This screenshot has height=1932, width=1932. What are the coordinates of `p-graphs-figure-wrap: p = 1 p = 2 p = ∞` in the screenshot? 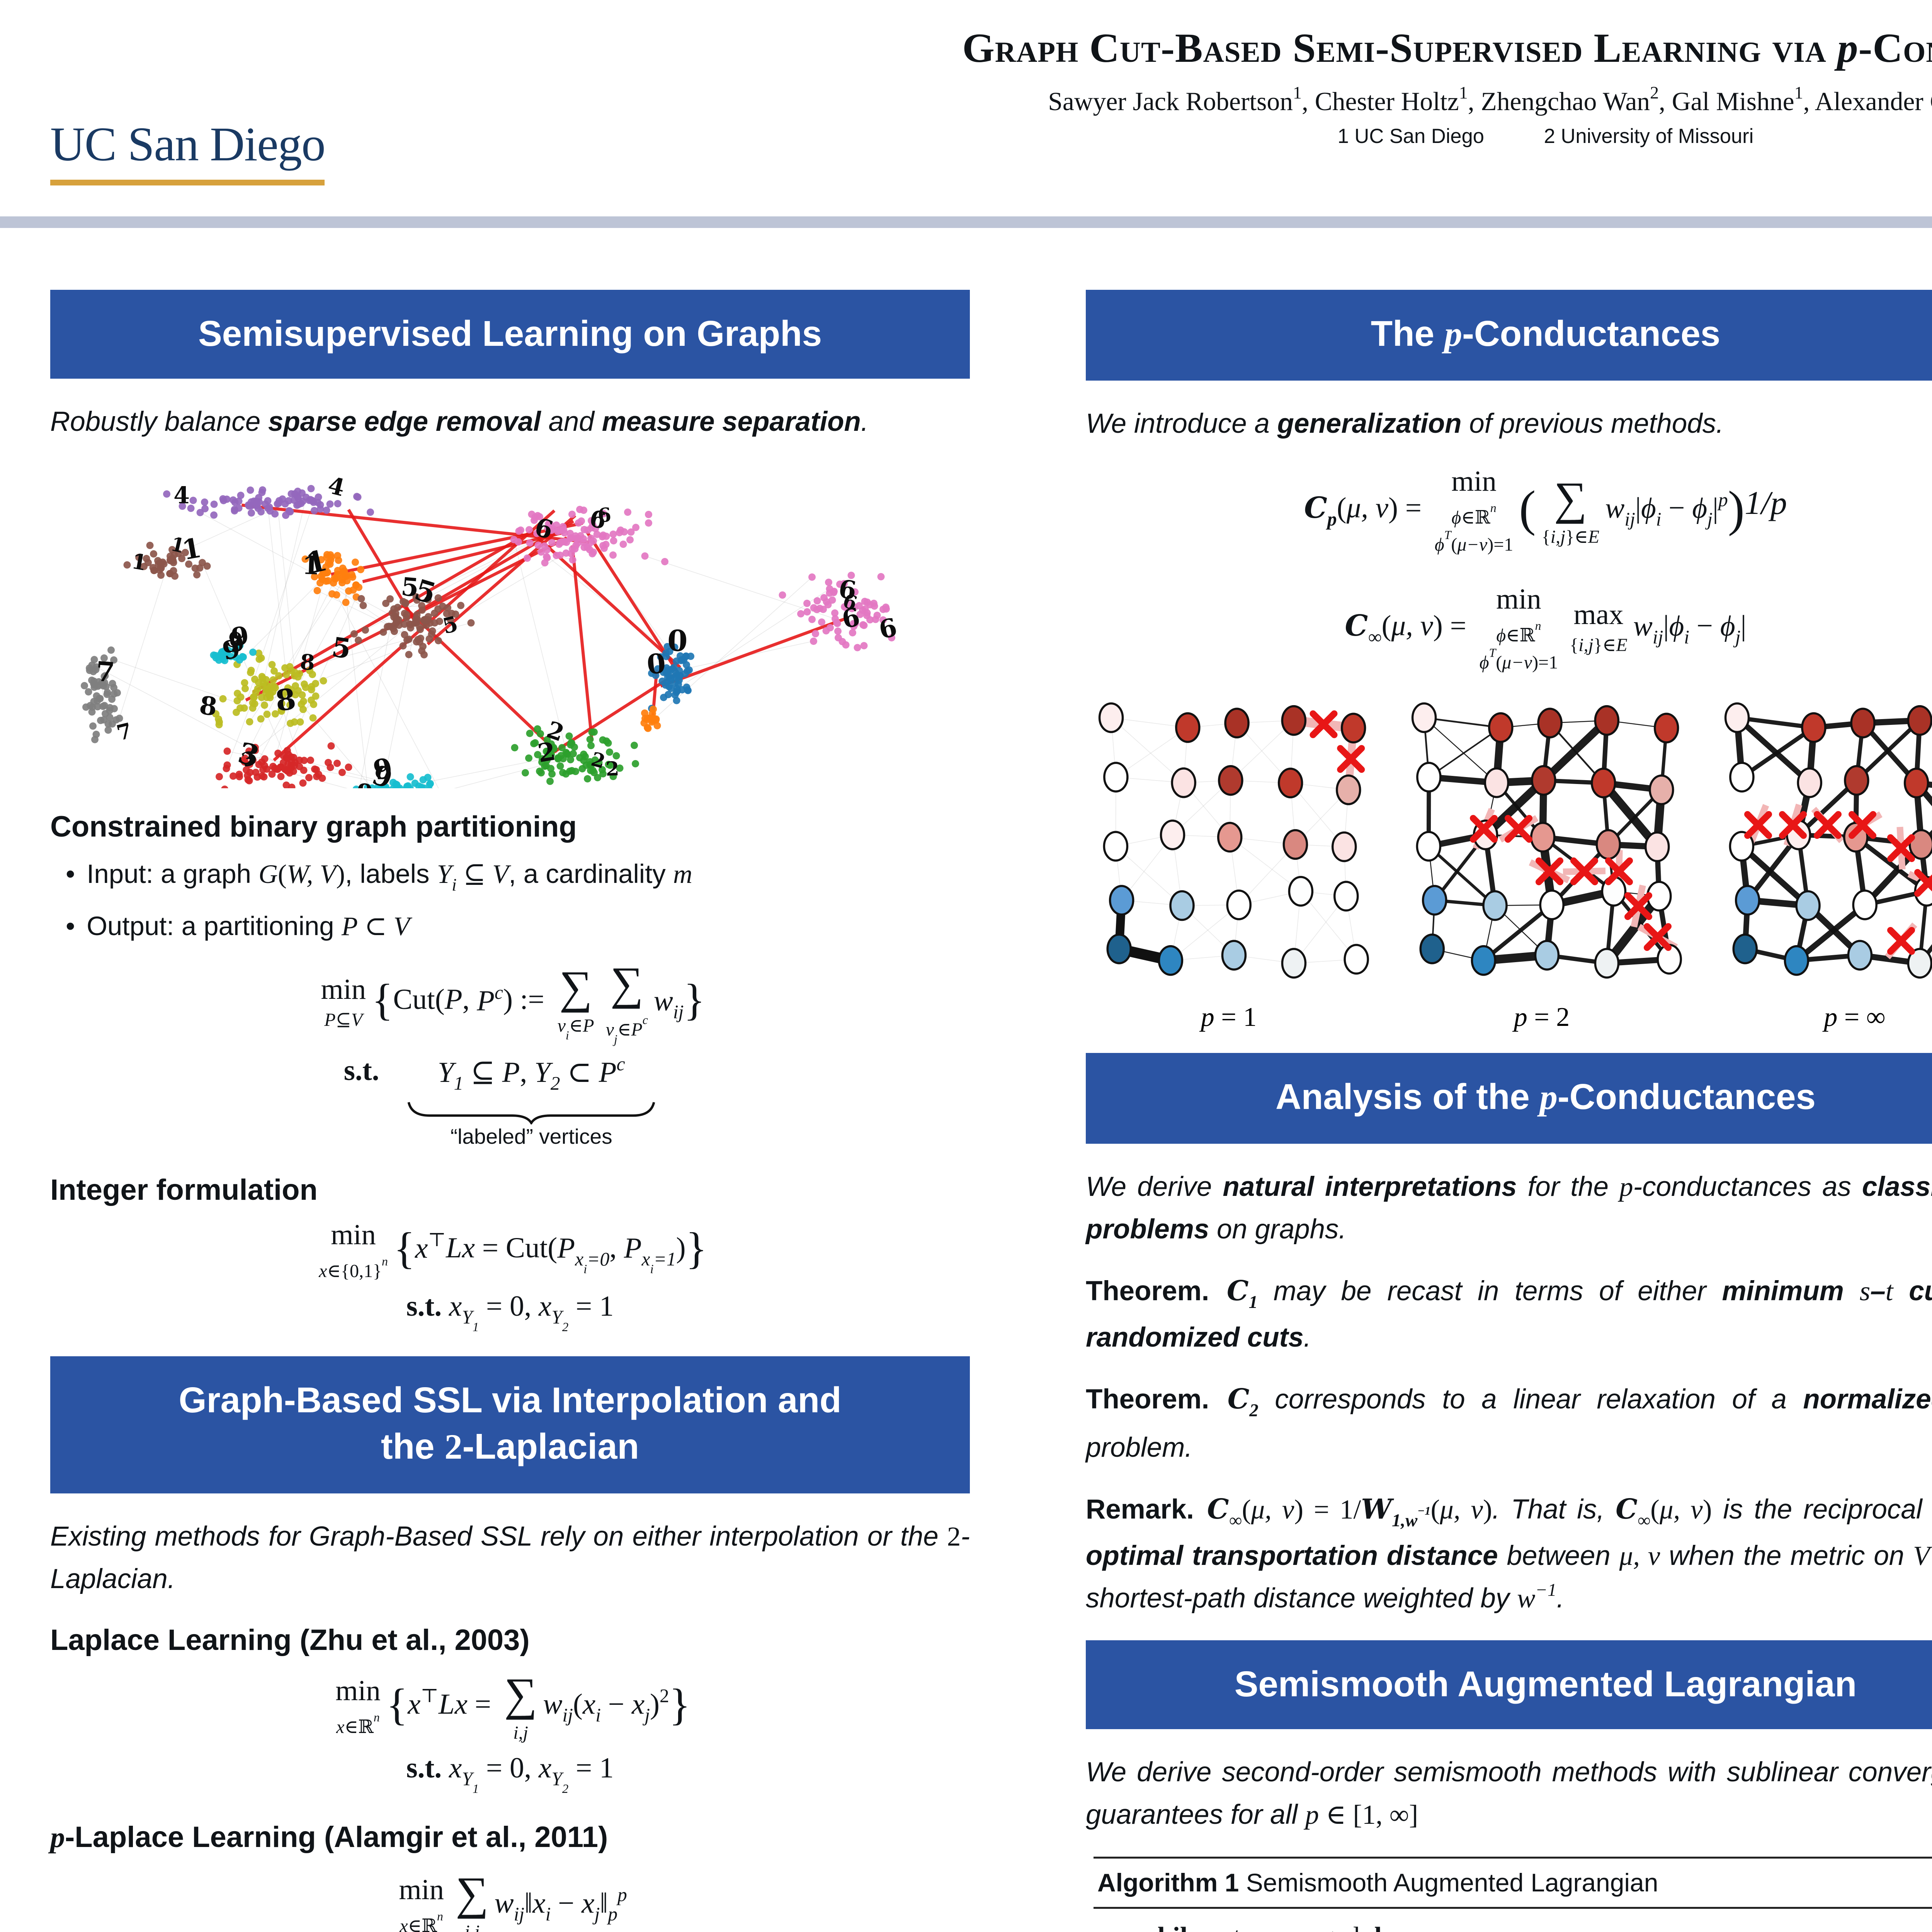 It's located at (1507, 865).